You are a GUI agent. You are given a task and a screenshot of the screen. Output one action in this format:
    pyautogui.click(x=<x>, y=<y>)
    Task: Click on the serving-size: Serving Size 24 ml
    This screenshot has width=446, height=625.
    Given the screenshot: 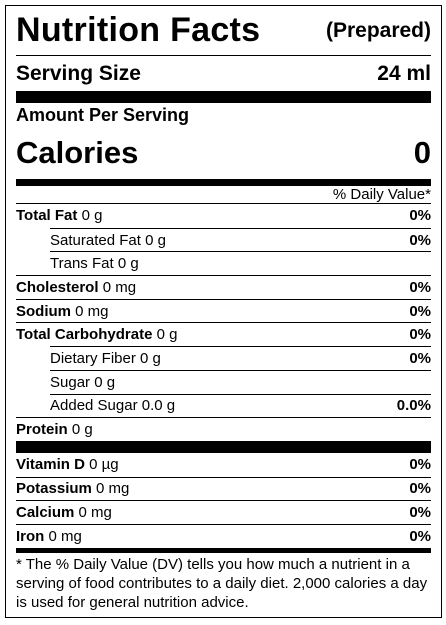 What is the action you would take?
    pyautogui.click(x=223, y=73)
    